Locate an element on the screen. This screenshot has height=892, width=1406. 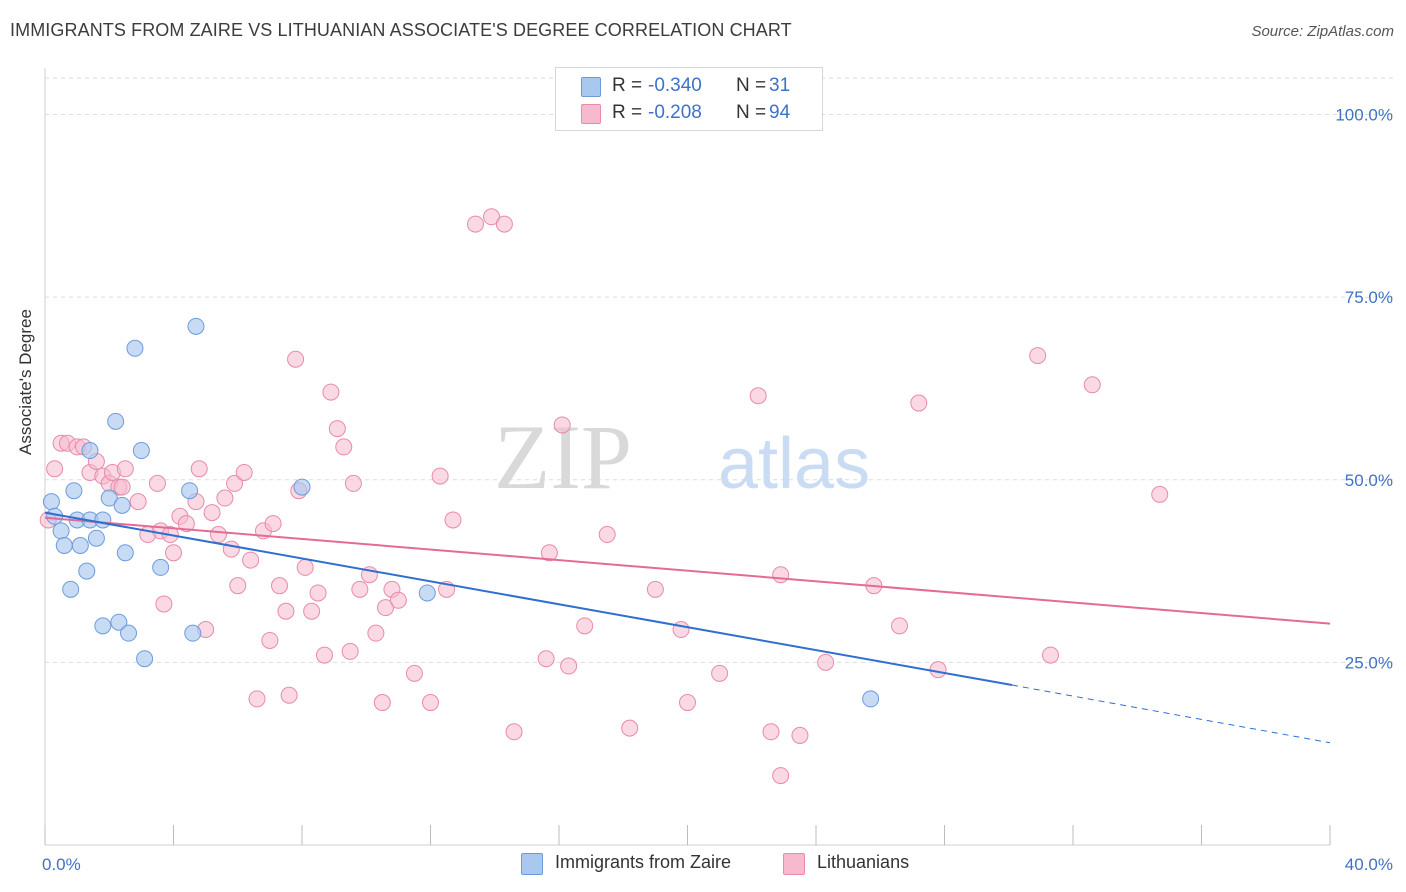
trend-line-zaire-extrapolated is located at coordinates (1171, 714).